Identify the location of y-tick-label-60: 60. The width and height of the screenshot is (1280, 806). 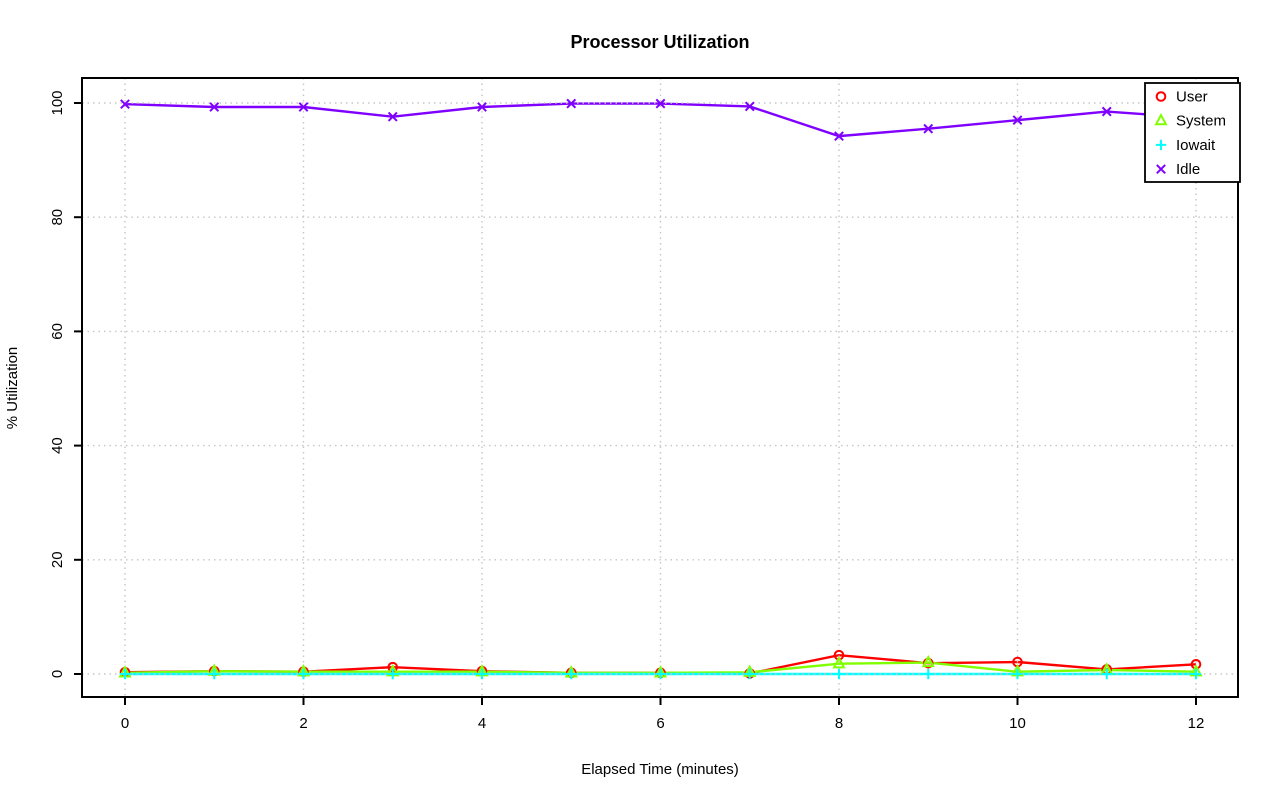
(57, 331).